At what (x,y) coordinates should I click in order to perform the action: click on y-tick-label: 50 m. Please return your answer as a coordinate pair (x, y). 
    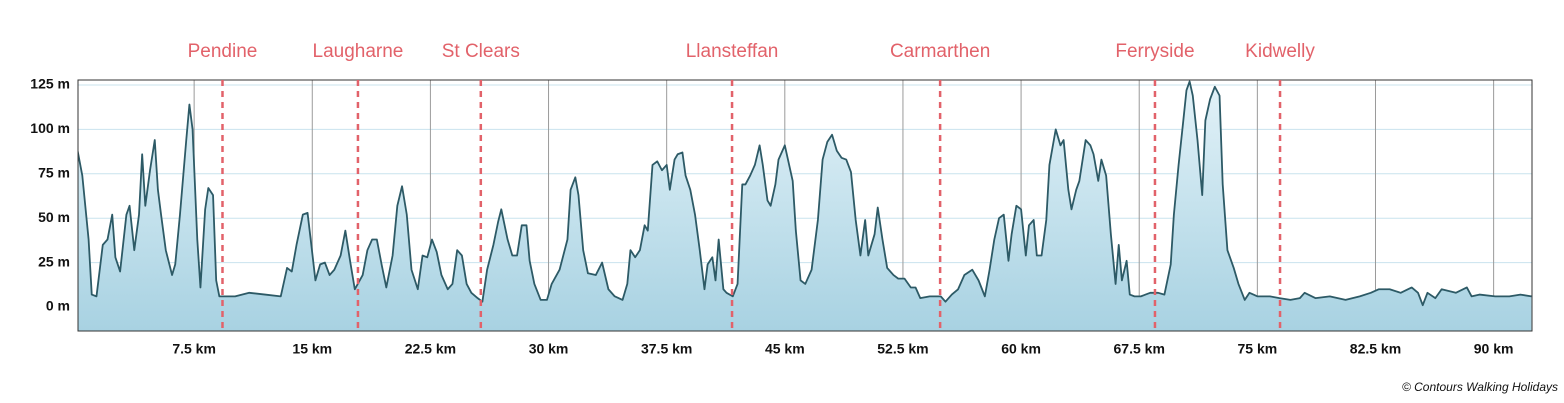
    Looking at the image, I should click on (54, 217).